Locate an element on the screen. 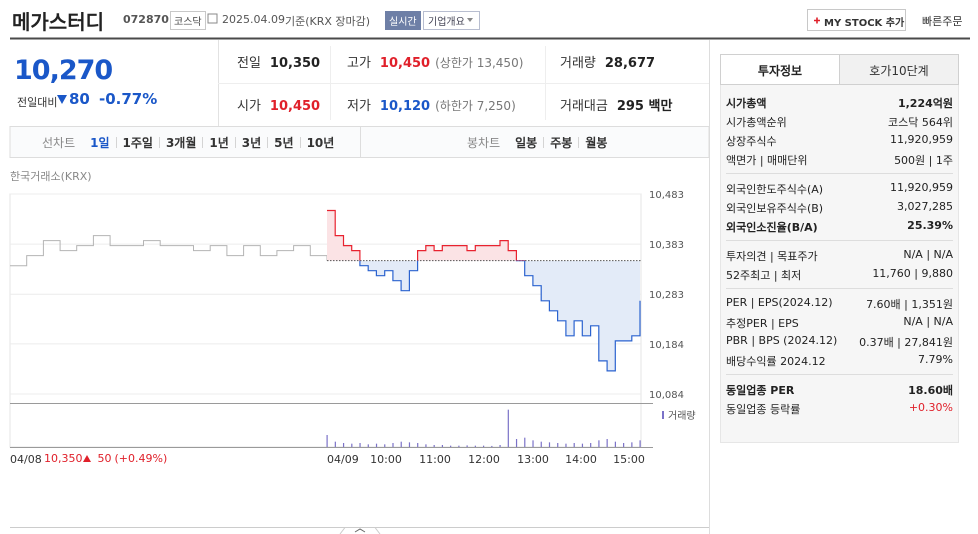 Image resolution: width=978 pixels, height=534 pixels. down-icon is located at coordinates (62, 99).